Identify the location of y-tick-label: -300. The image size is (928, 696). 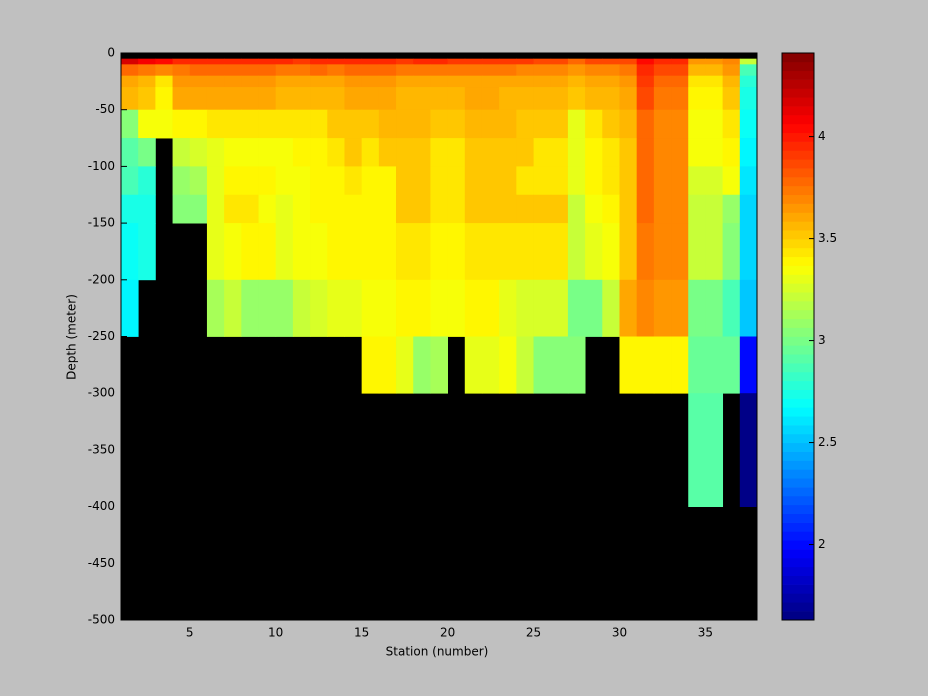
(101, 393).